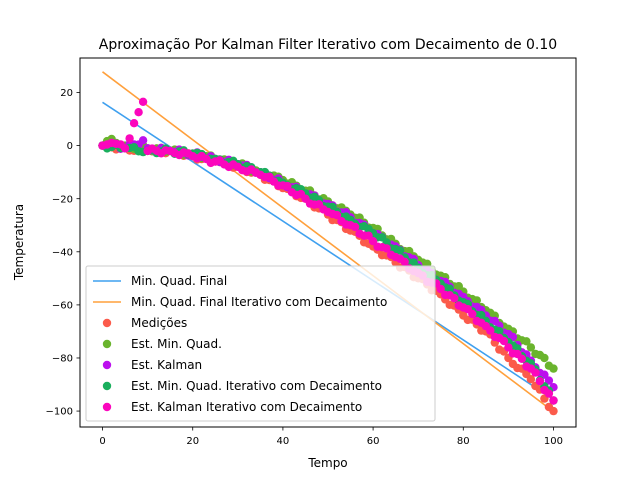 The width and height of the screenshot is (640, 480). What do you see at coordinates (62, 199) in the screenshot?
I see `y-tick-label: −20` at bounding box center [62, 199].